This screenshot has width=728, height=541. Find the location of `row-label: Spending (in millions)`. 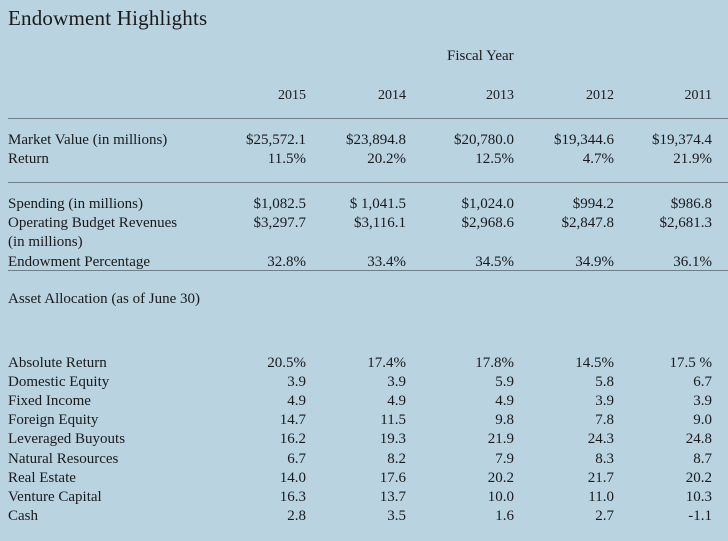

row-label: Spending (in millions) is located at coordinates (75, 204).